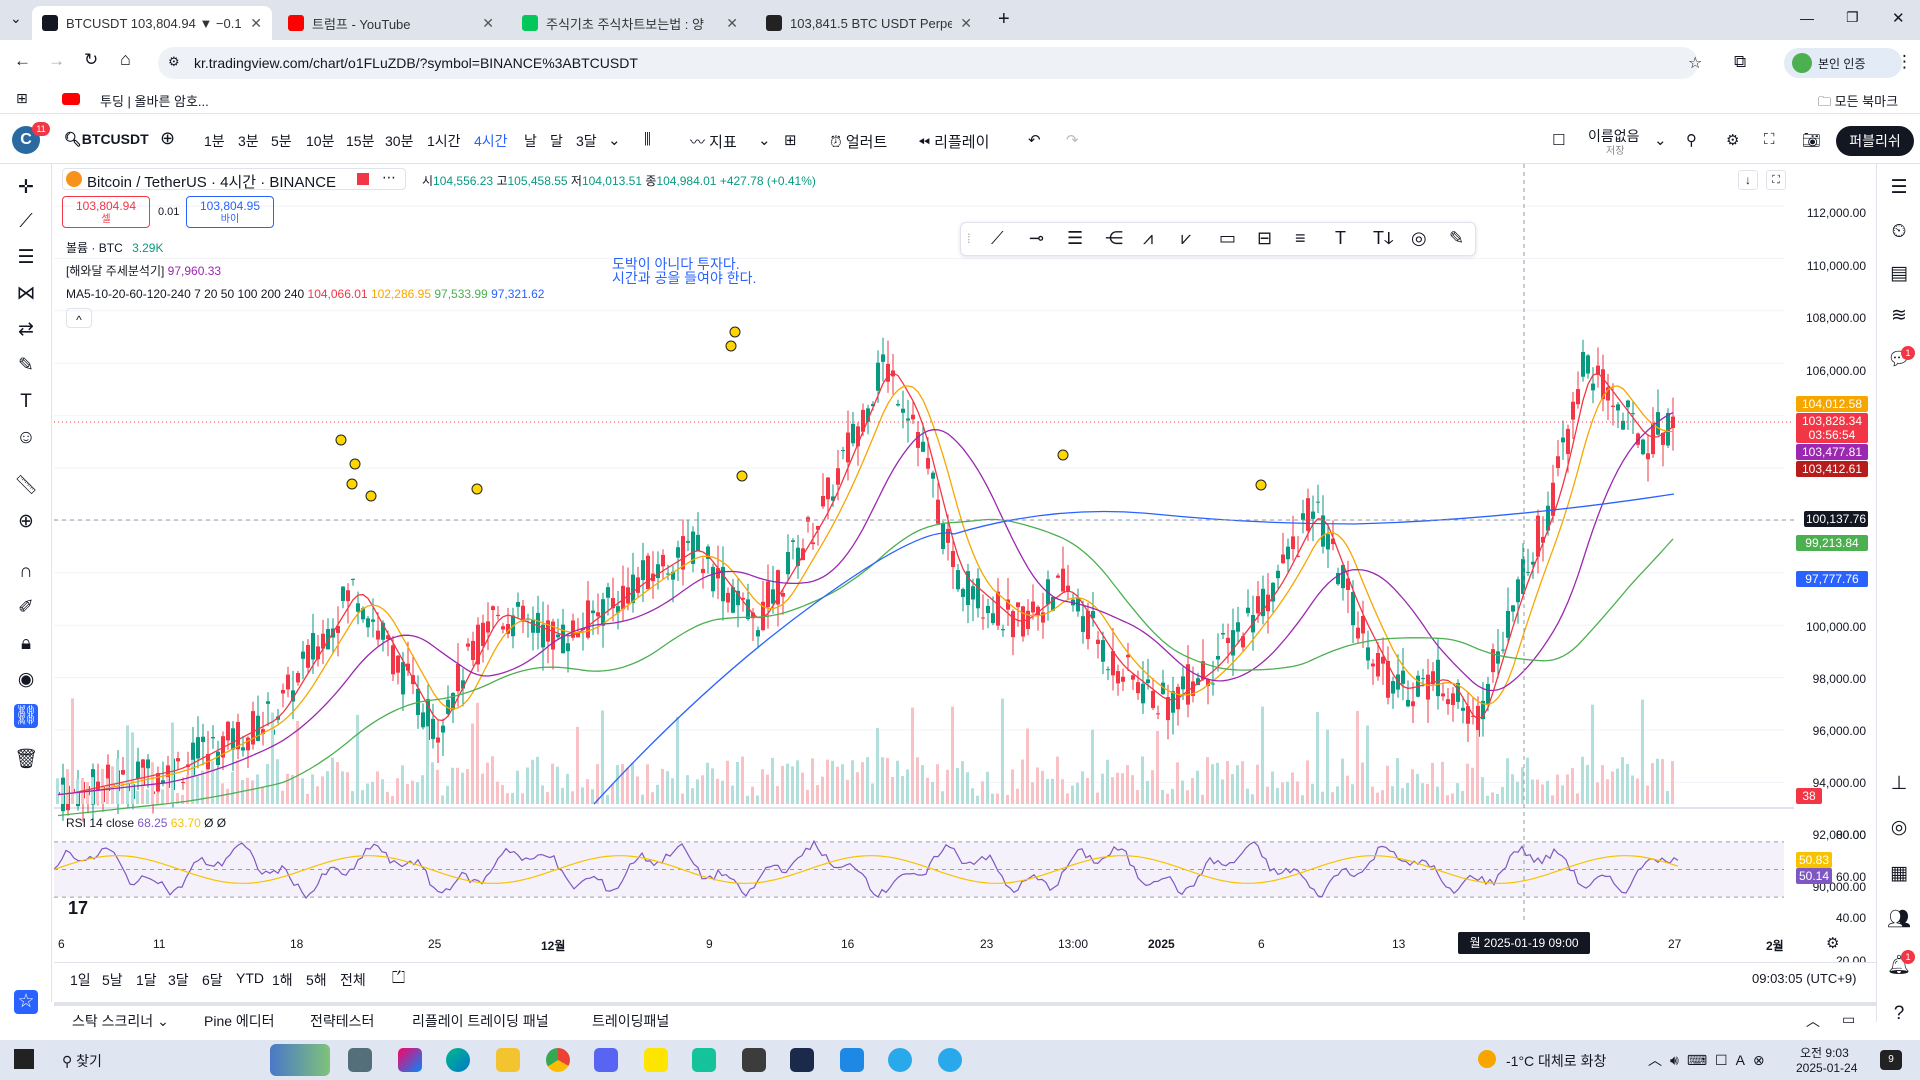 The image size is (1920, 1080). I want to click on link-icon: ⛓, so click(26, 716).